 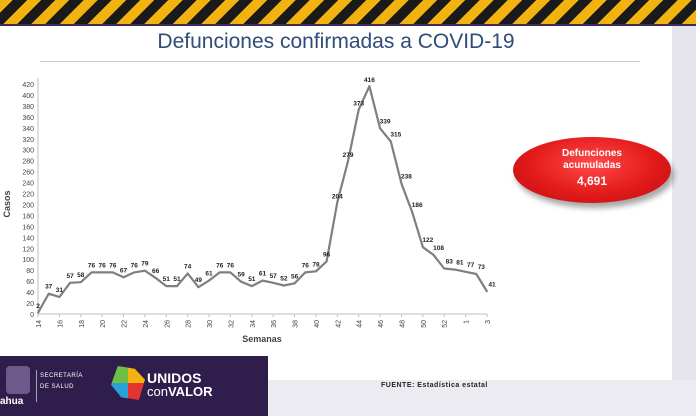 What do you see at coordinates (488, 322) in the screenshot?
I see `x-tick-label: 3` at bounding box center [488, 322].